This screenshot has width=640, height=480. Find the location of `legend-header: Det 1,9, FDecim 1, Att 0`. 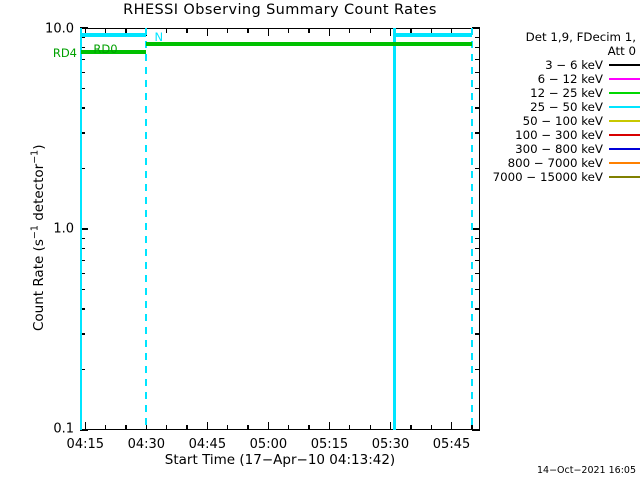

legend-header: Det 1,9, FDecim 1, Att 0 is located at coordinates (562, 44).